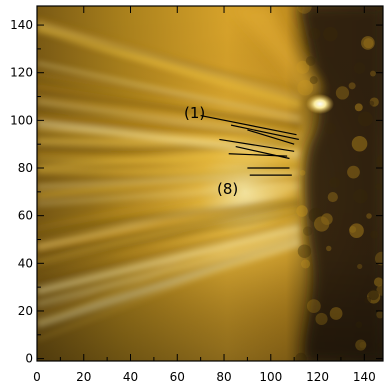 The width and height of the screenshot is (390, 388). I want to click on annotation-first-slit: (1), so click(194, 113).